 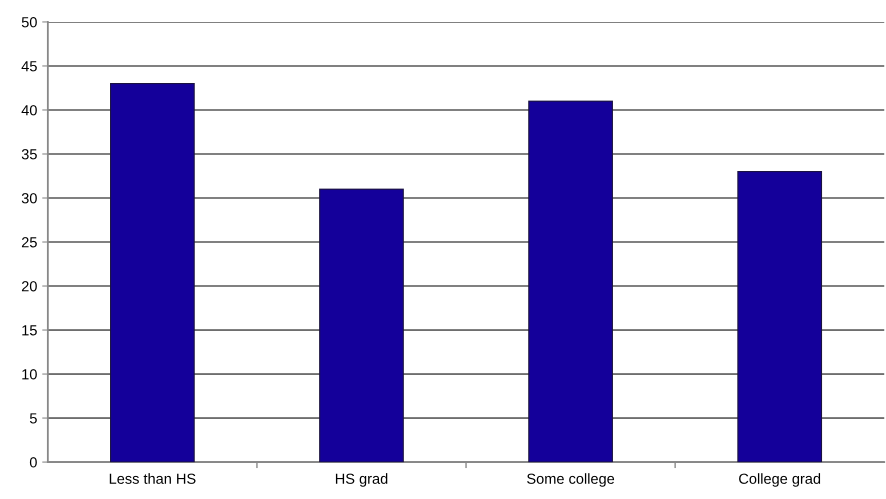 I want to click on y-tick-label: 20, so click(x=29, y=286).